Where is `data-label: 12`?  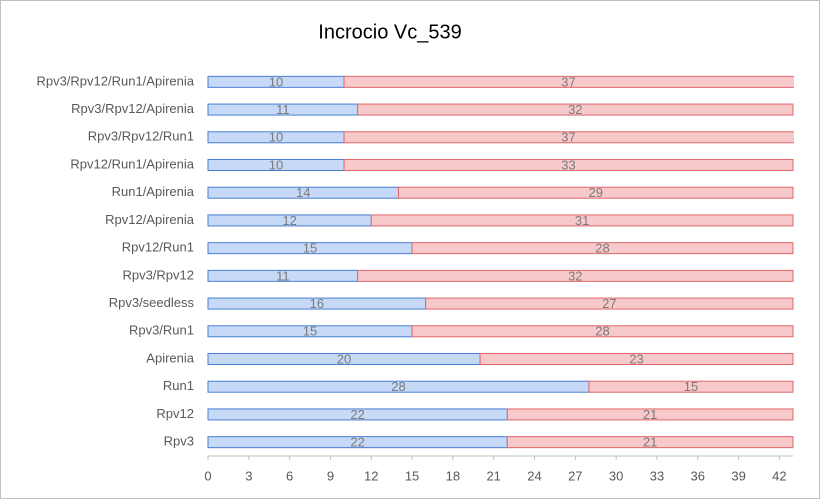
data-label: 12 is located at coordinates (289, 220).